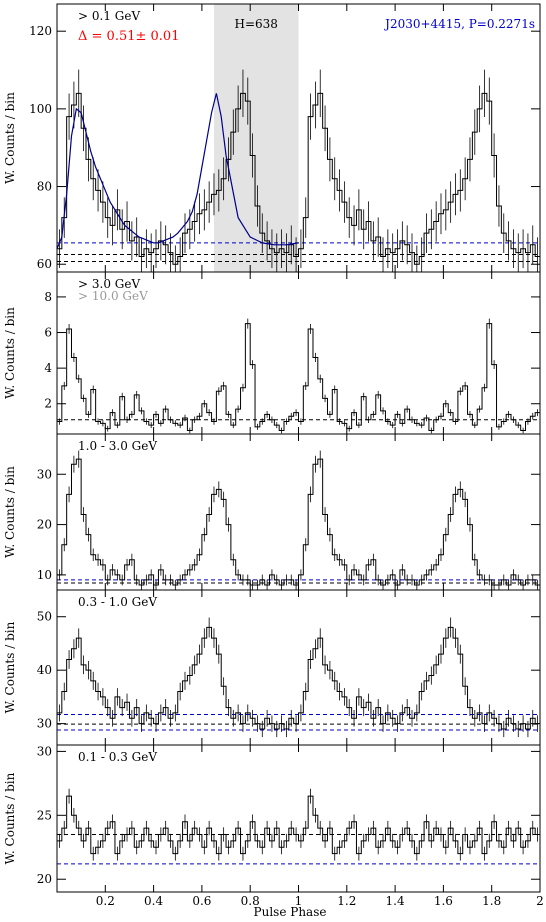  Describe the element at coordinates (109, 16) in the screenshot. I see `energy-band-label: > 0.1 GeV` at that location.